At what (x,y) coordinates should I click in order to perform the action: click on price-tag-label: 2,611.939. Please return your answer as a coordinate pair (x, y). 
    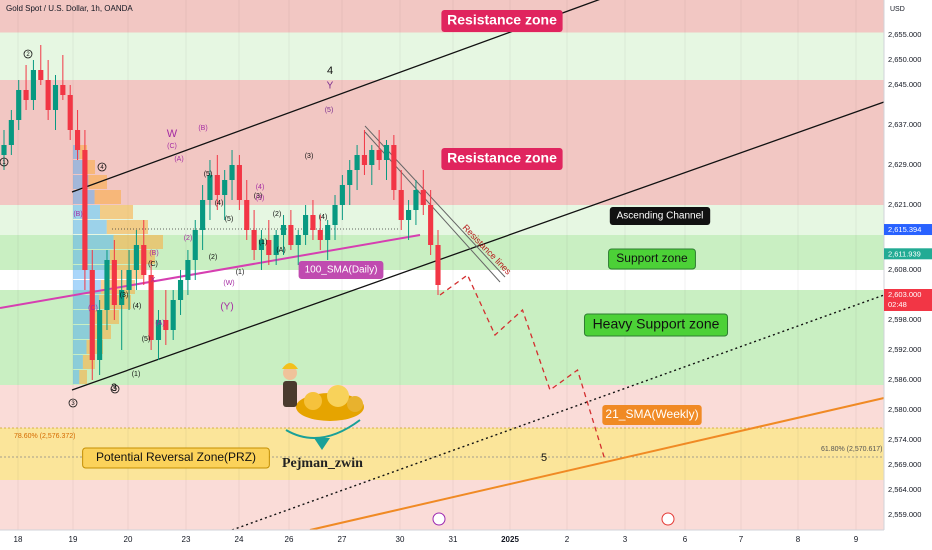
    Looking at the image, I should click on (904, 253).